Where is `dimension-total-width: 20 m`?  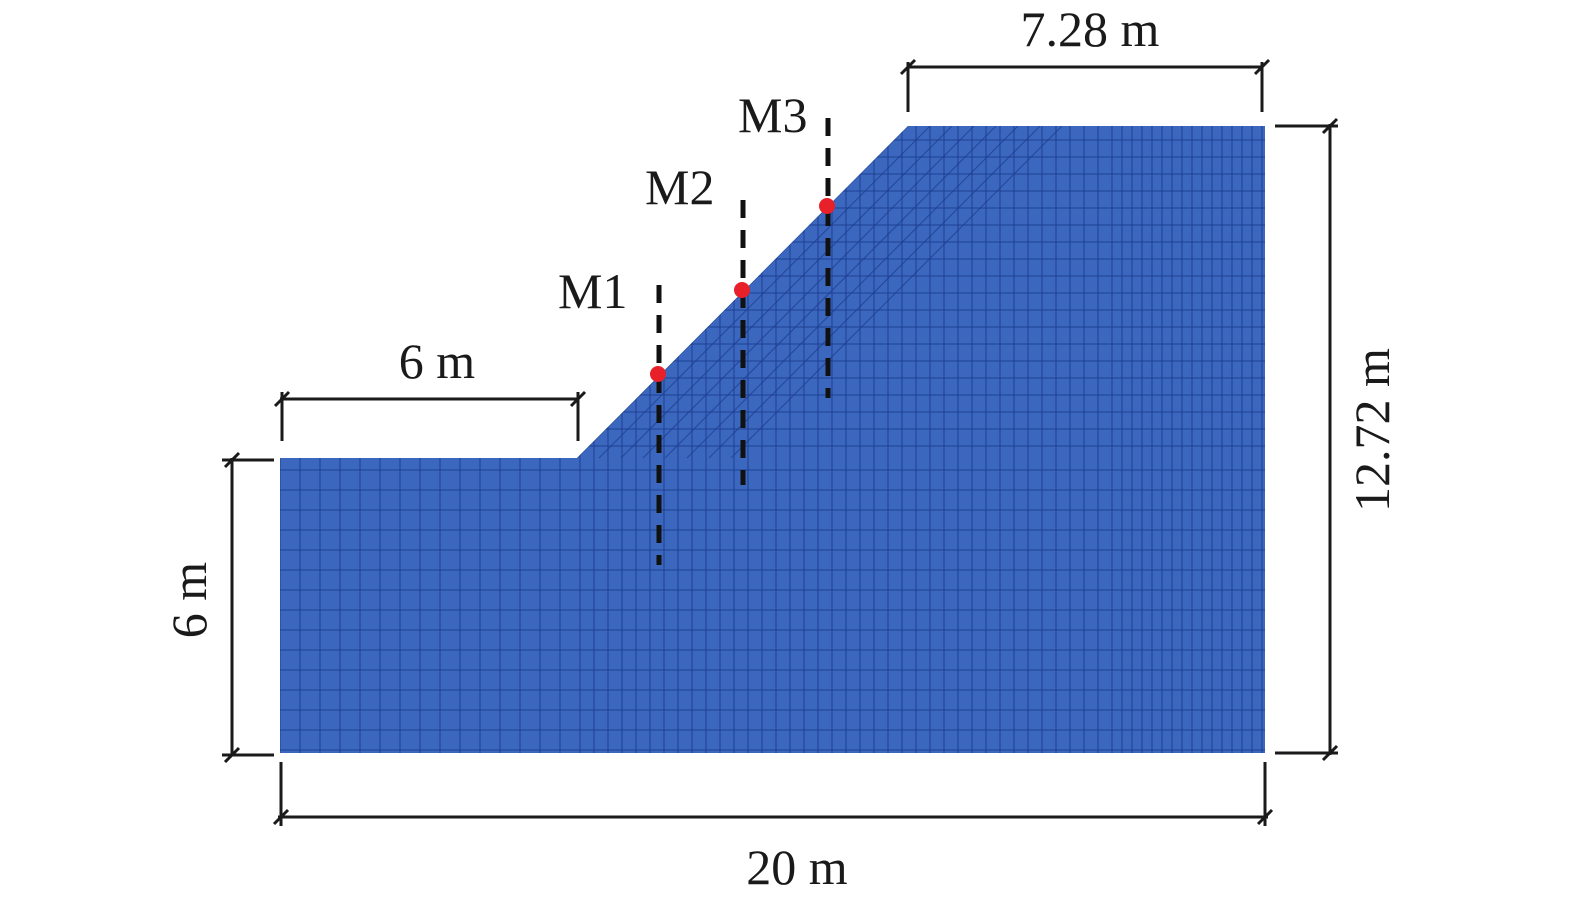 dimension-total-width: 20 m is located at coordinates (773, 828).